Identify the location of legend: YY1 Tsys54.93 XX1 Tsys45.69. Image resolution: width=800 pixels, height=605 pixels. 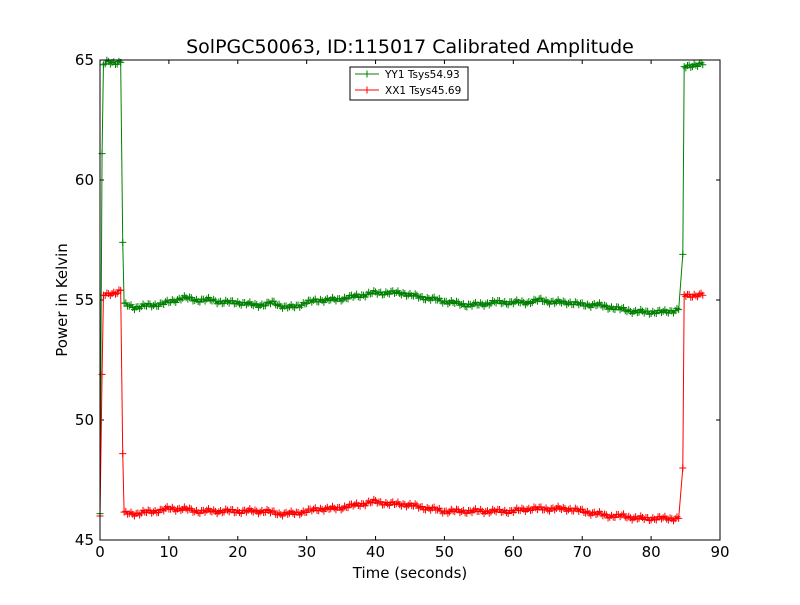
(409, 83).